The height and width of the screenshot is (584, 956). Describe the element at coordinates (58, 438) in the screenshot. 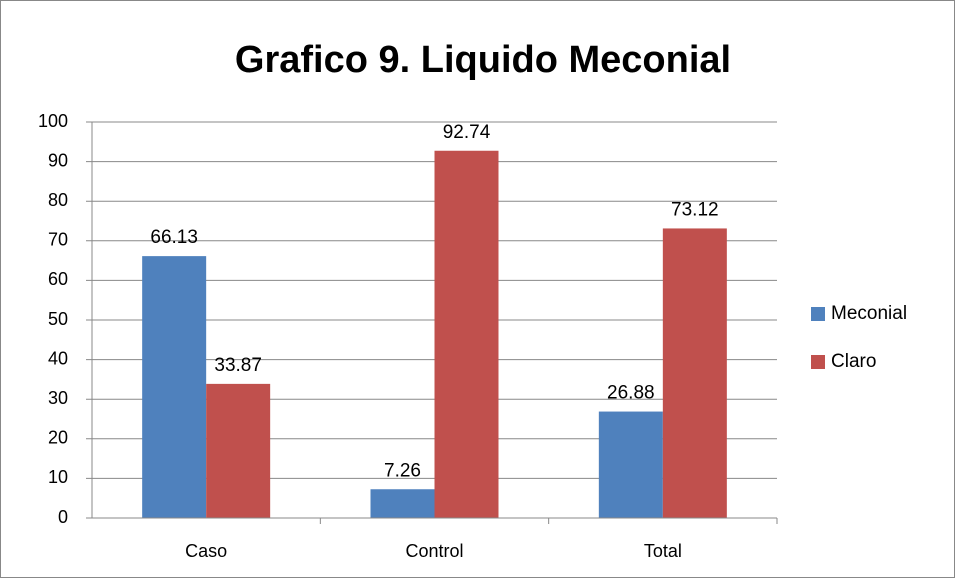

I see `y-tick-label: 20` at that location.